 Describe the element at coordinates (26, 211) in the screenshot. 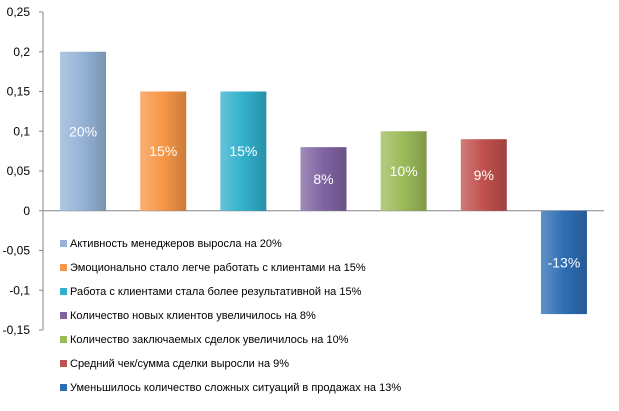

I see `y-tick-label: 0` at that location.